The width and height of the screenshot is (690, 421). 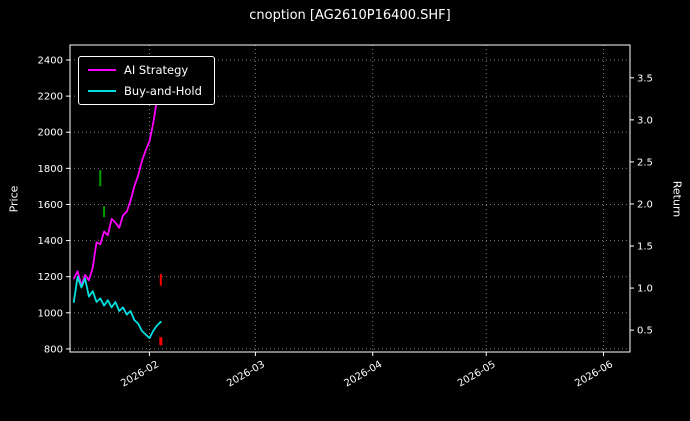 What do you see at coordinates (645, 289) in the screenshot?
I see `y-right-tick-label: 1.0` at bounding box center [645, 289].